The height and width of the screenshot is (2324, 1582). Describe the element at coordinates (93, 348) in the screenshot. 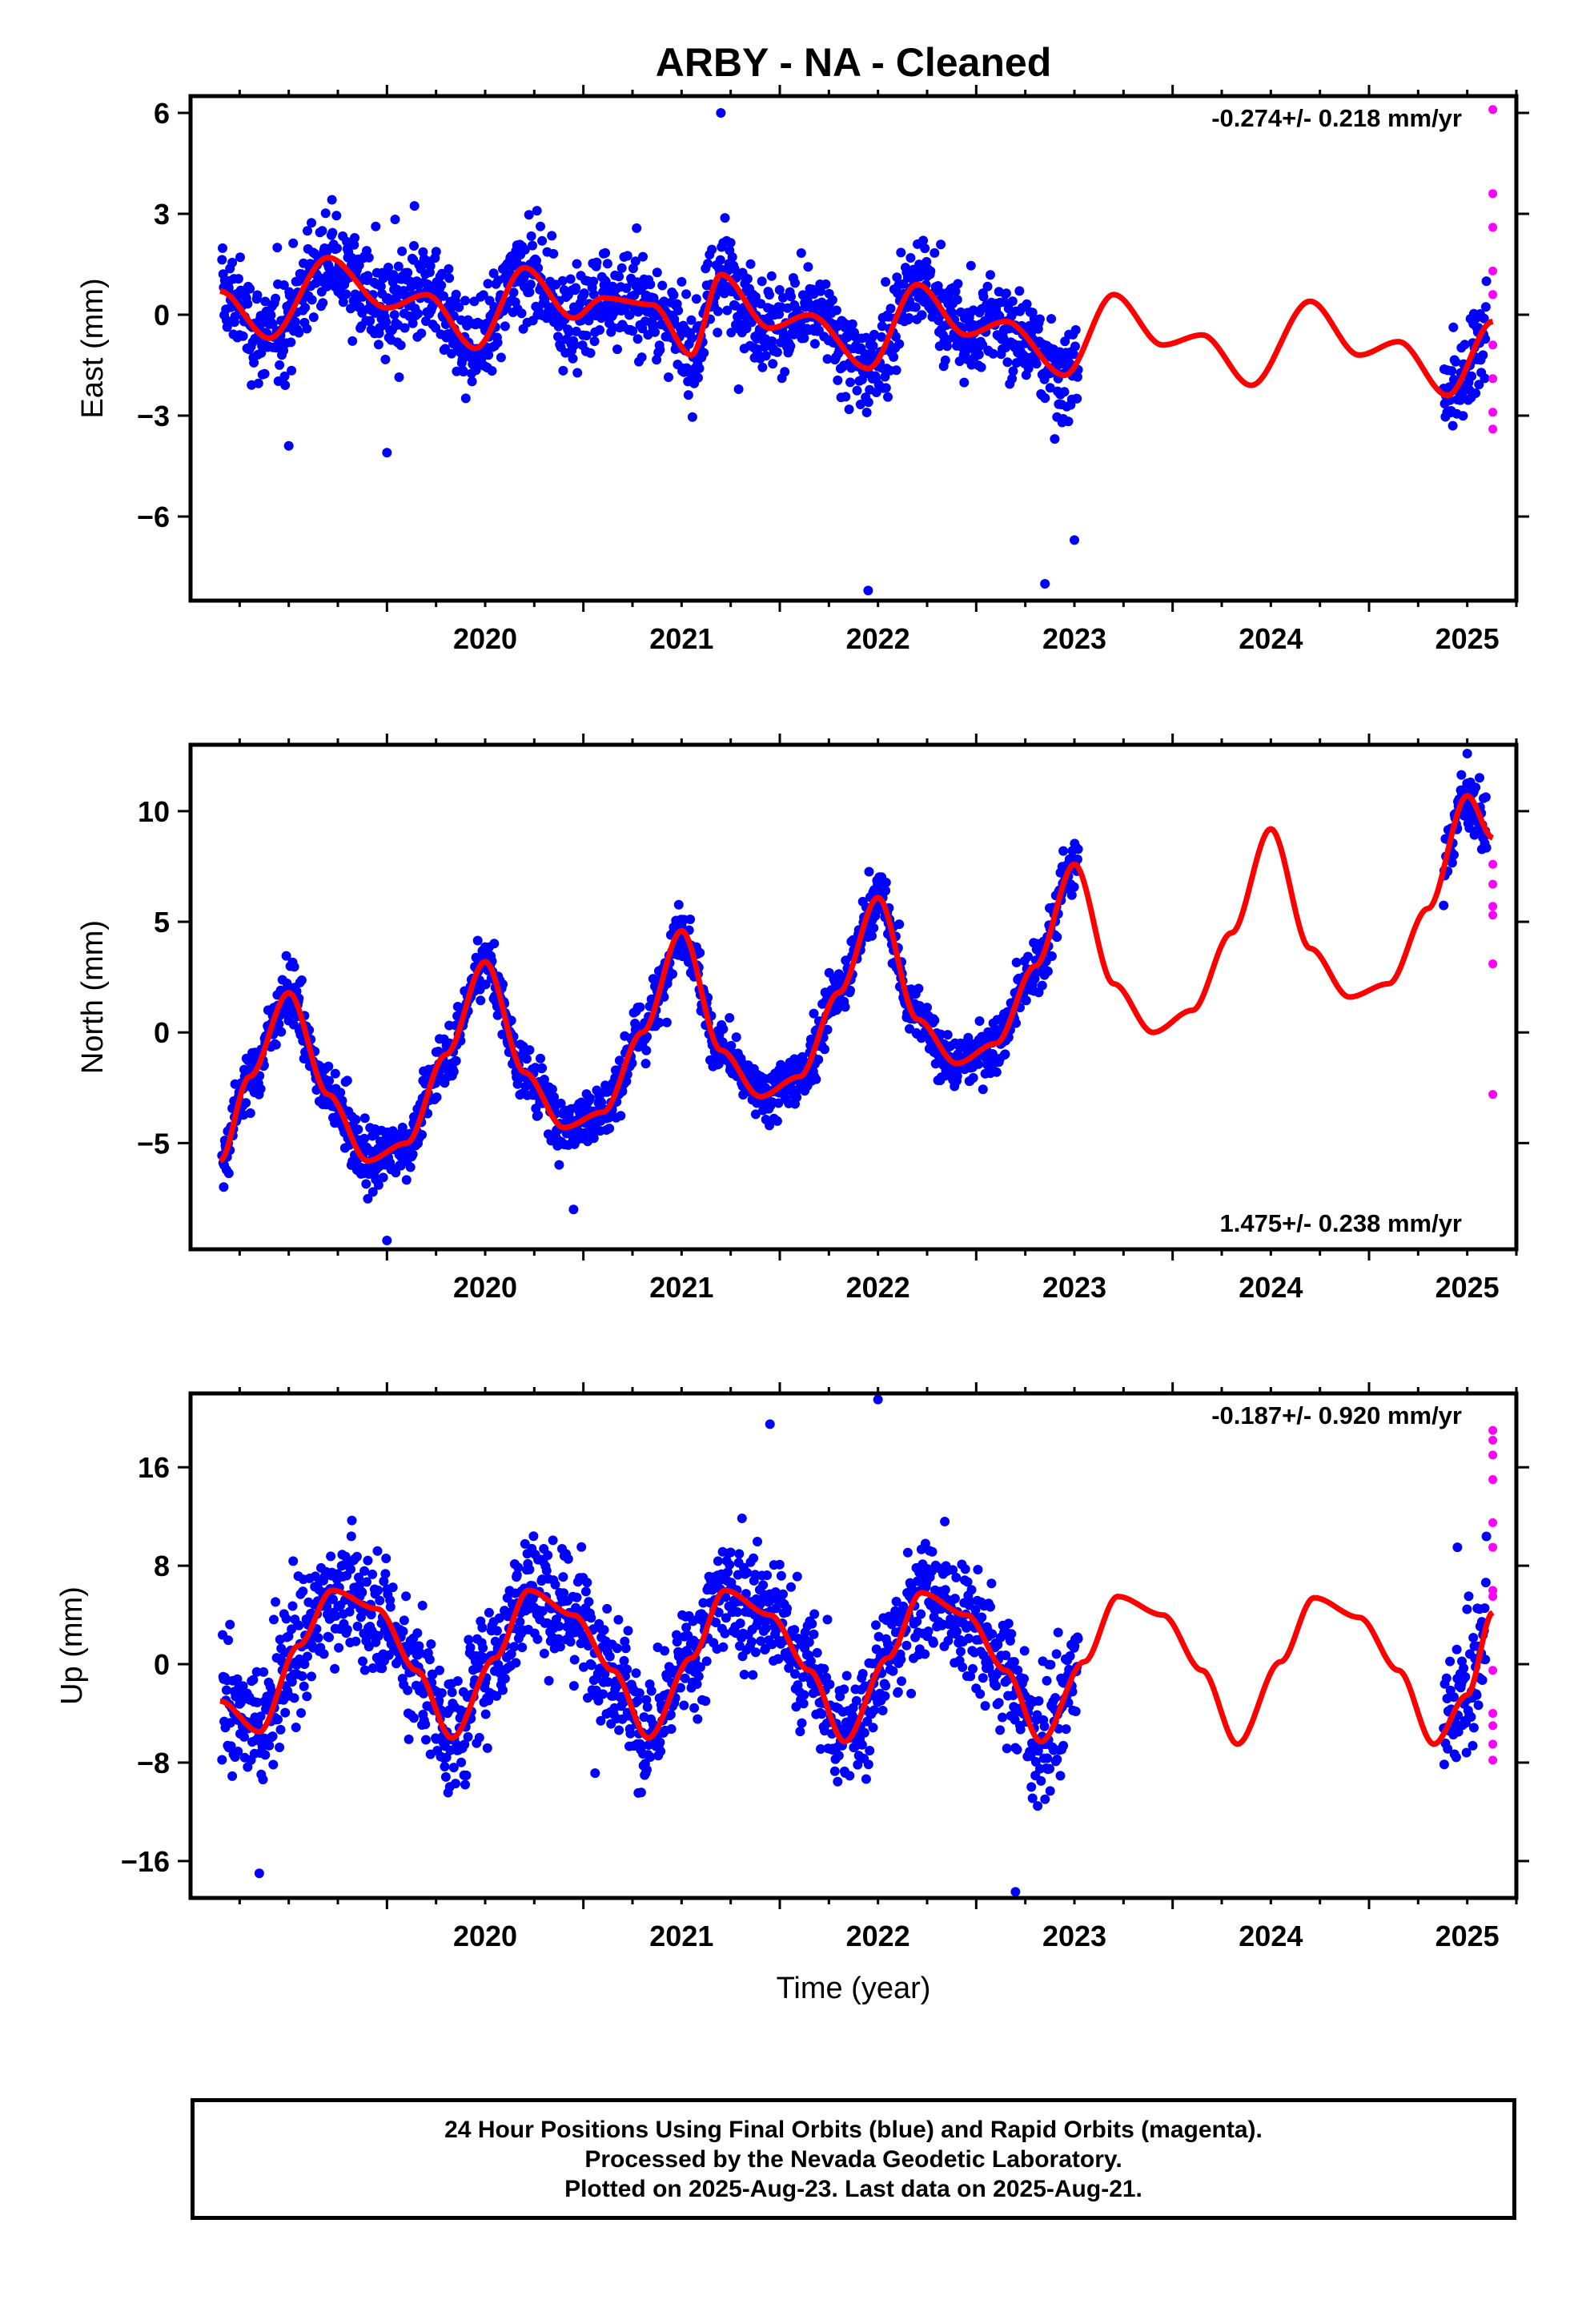

I see `y-axis-label: East (mm)` at that location.